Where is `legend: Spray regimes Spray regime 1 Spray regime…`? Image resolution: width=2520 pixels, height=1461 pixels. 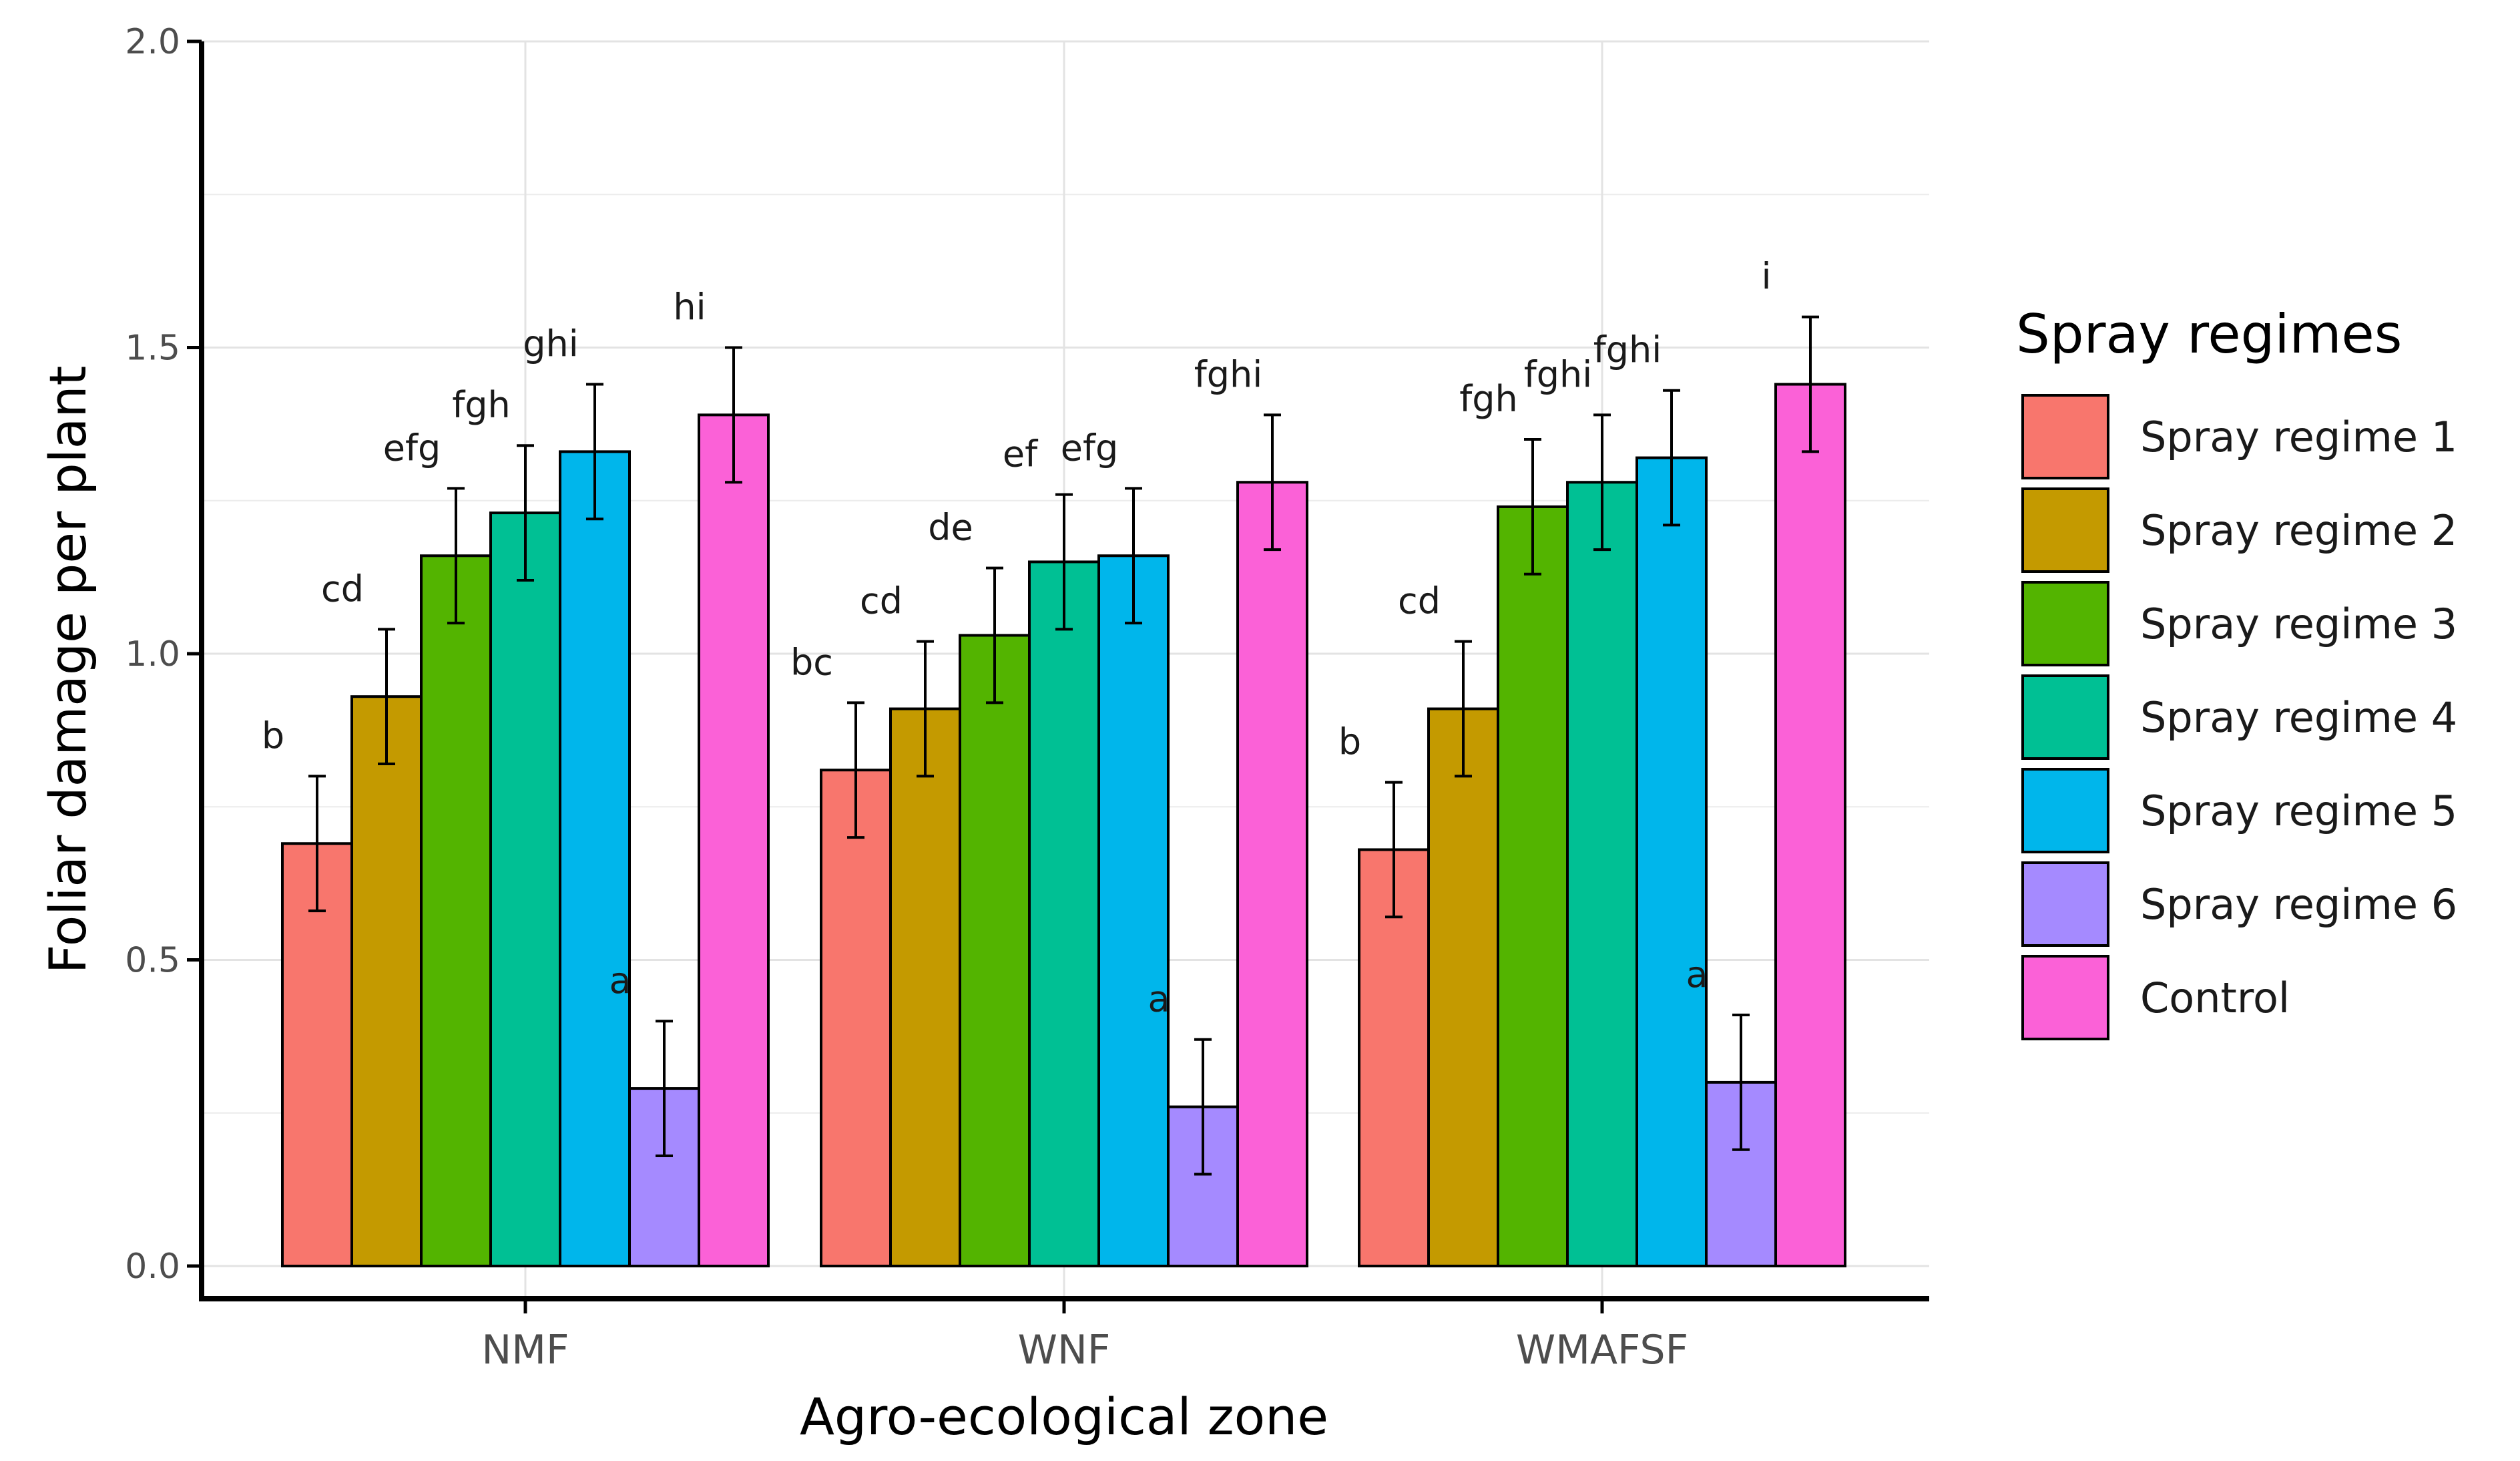
legend: Spray regimes Spray regime 1 Spray regime… is located at coordinates (2236, 671).